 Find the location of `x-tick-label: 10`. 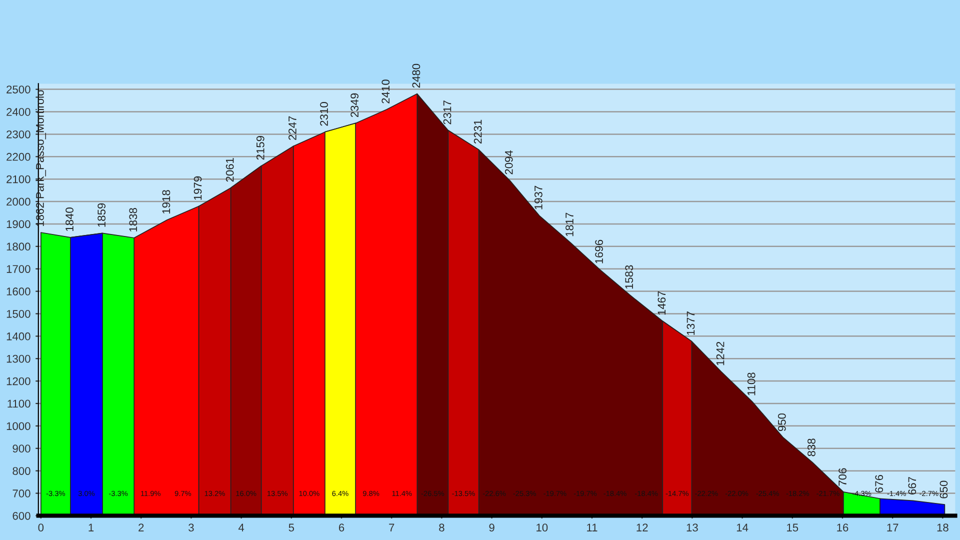

x-tick-label: 10 is located at coordinates (542, 528).